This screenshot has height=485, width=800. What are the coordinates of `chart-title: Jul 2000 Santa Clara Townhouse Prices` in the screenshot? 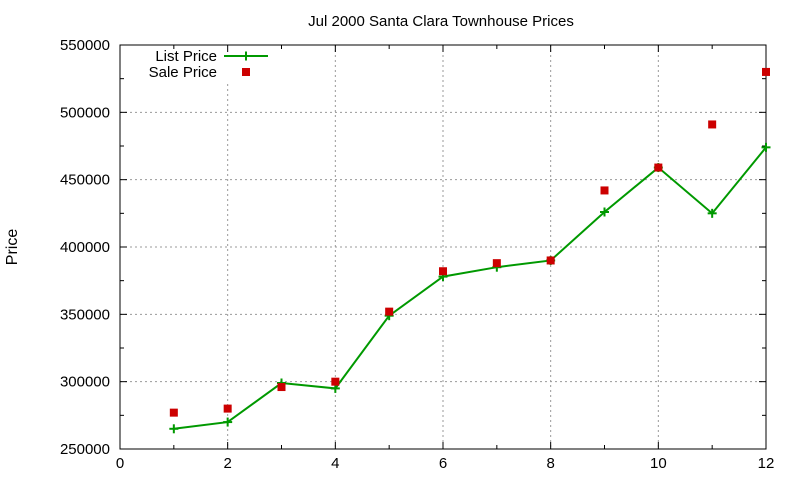 It's located at (441, 21).